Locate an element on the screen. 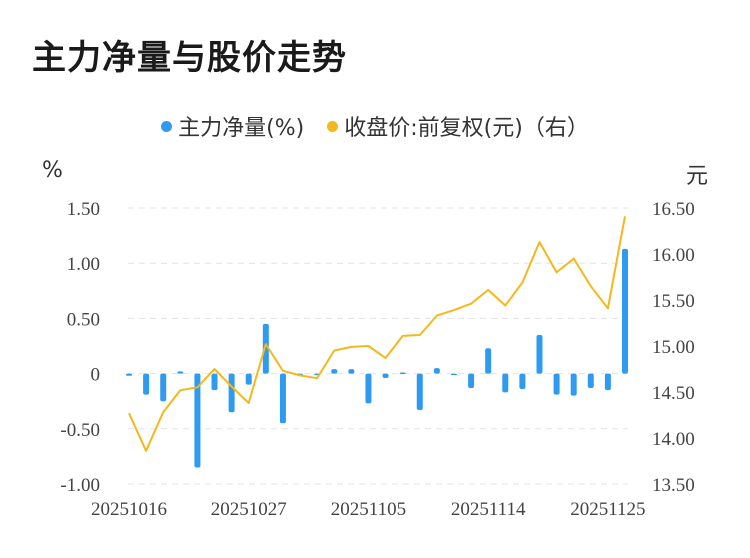 The height and width of the screenshot is (558, 750). right-axis-unit: 元 is located at coordinates (696, 176).